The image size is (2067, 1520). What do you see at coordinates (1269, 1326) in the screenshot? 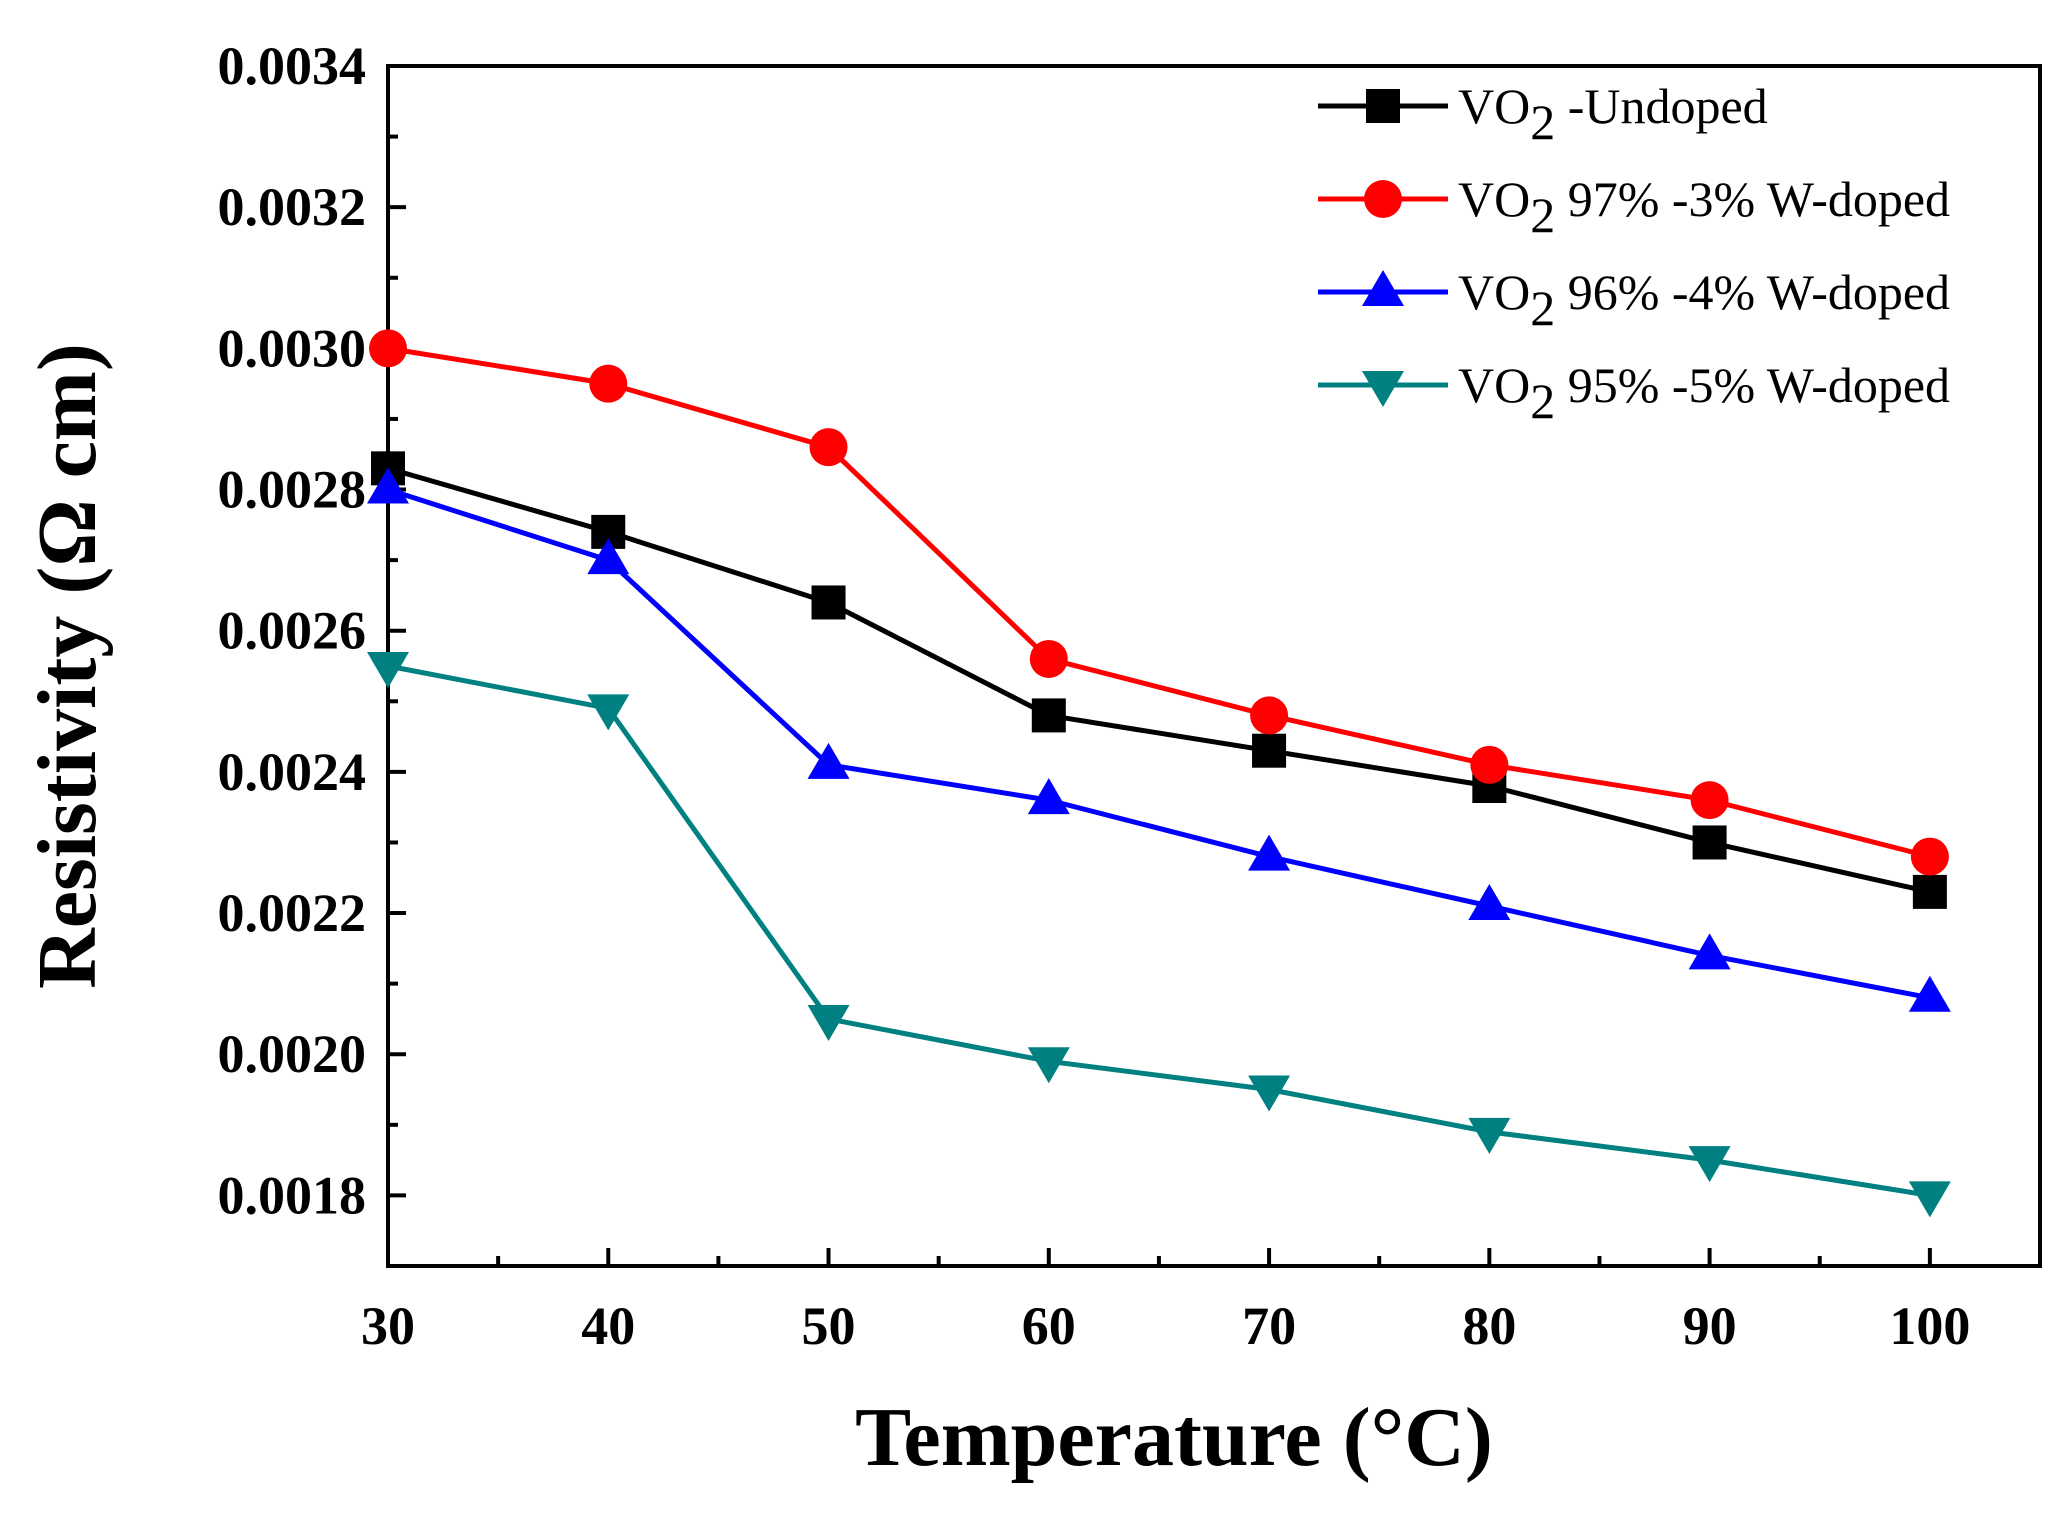
I see `x-tick-label: 70` at bounding box center [1269, 1326].